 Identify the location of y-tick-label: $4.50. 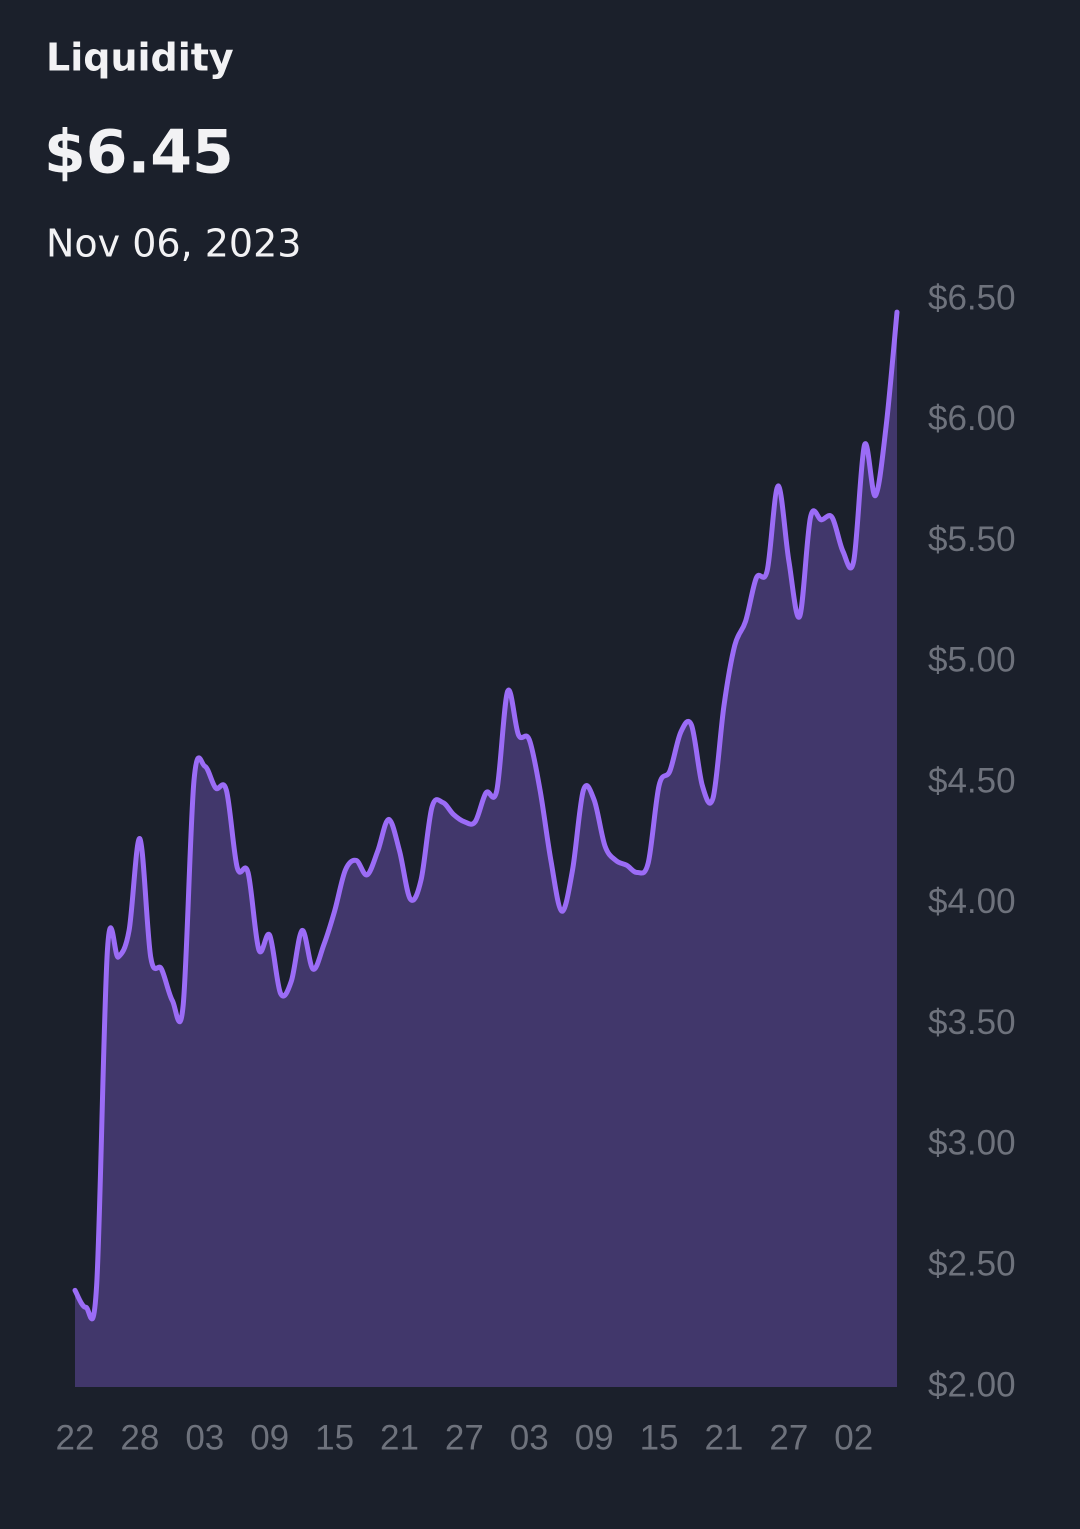
(972, 780).